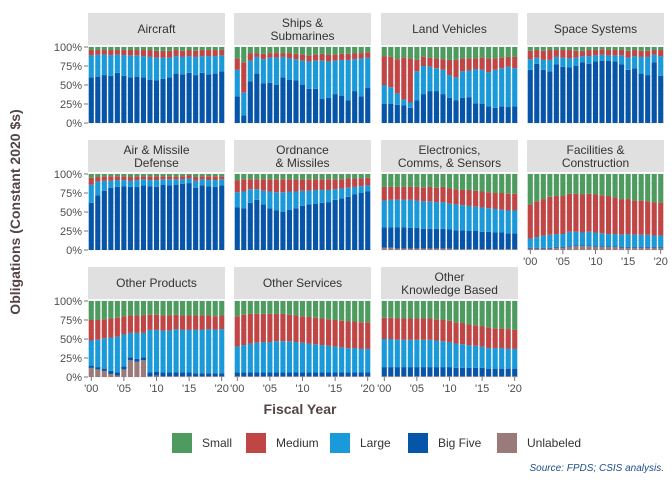 Image resolution: width=672 pixels, height=480 pixels. Describe the element at coordinates (482, 389) in the screenshot. I see `x-tick-label: '15` at that location.